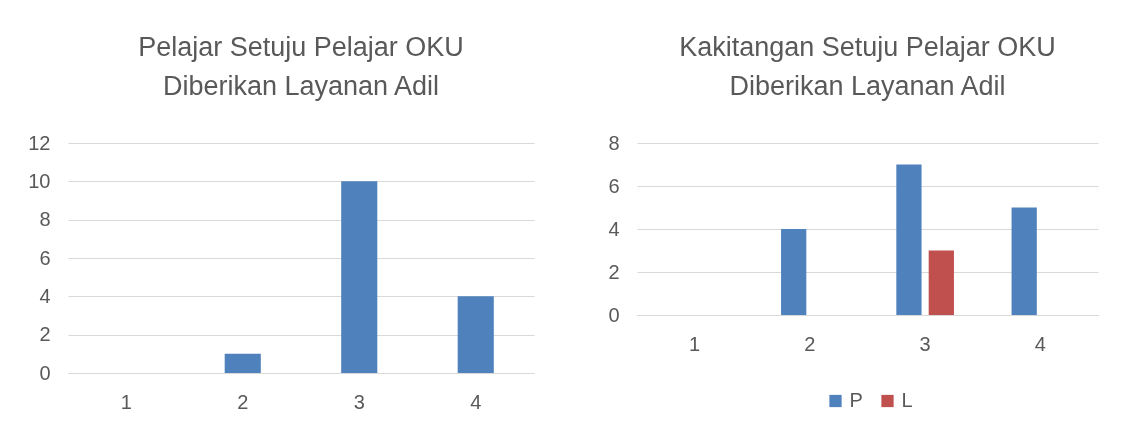  What do you see at coordinates (39, 180) in the screenshot?
I see `y-tick-label: 10` at bounding box center [39, 180].